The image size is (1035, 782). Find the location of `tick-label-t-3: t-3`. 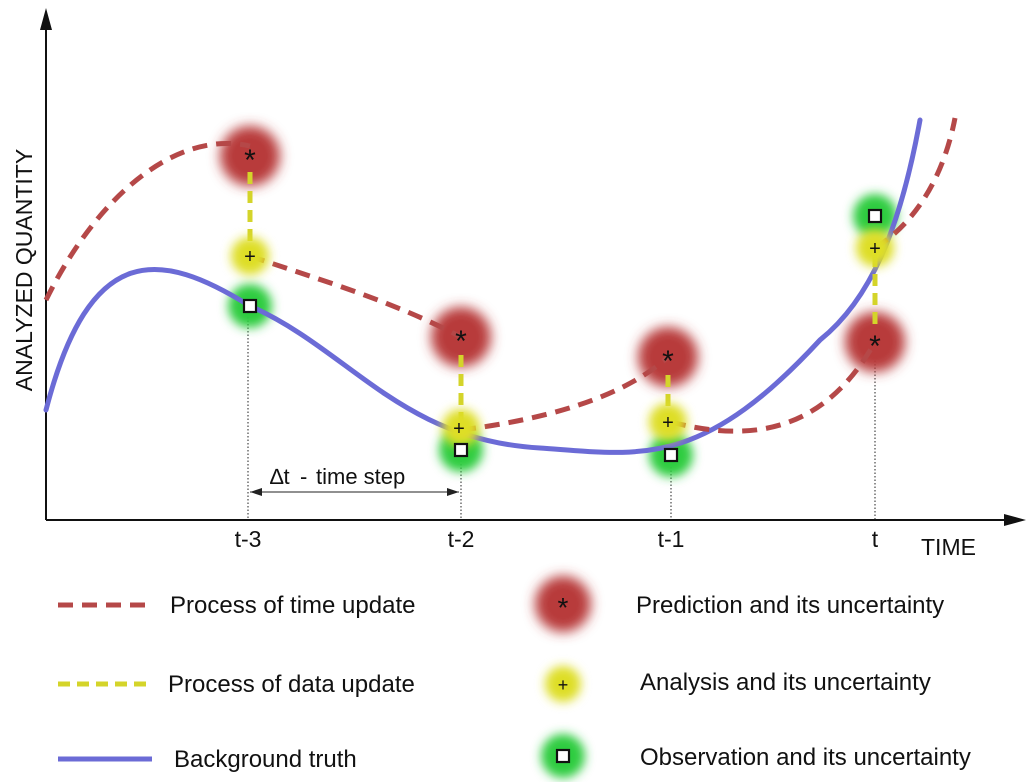

tick-label-t-3: t-3 is located at coordinates (248, 539).